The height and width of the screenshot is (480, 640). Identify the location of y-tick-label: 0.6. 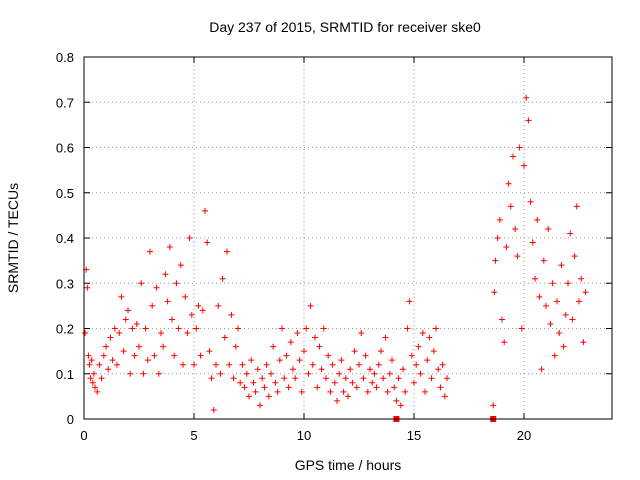
(65, 148).